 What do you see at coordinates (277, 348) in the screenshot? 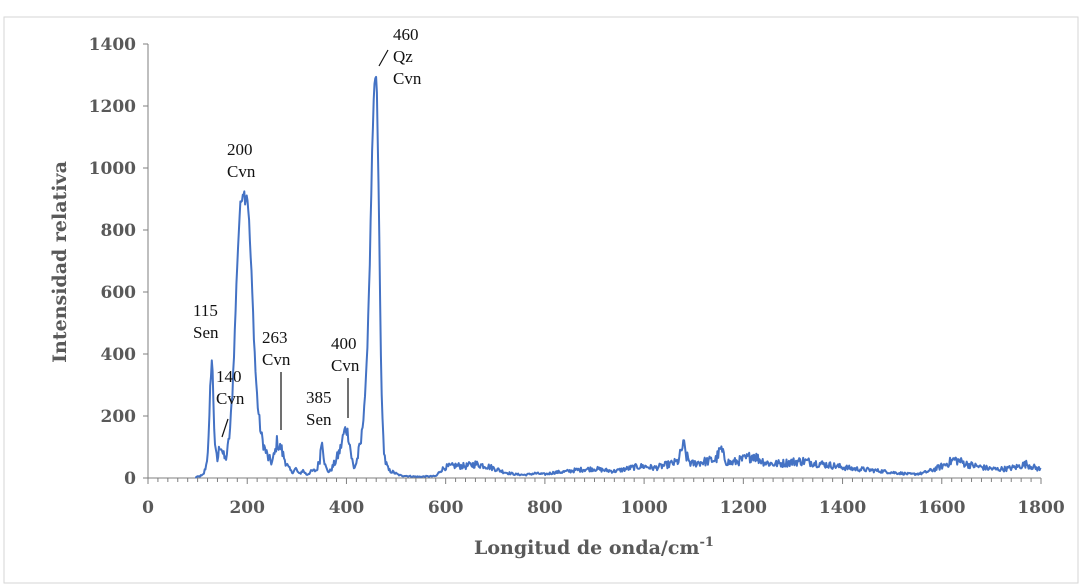
I see `peak-label-263: 263 Cvn` at bounding box center [277, 348].